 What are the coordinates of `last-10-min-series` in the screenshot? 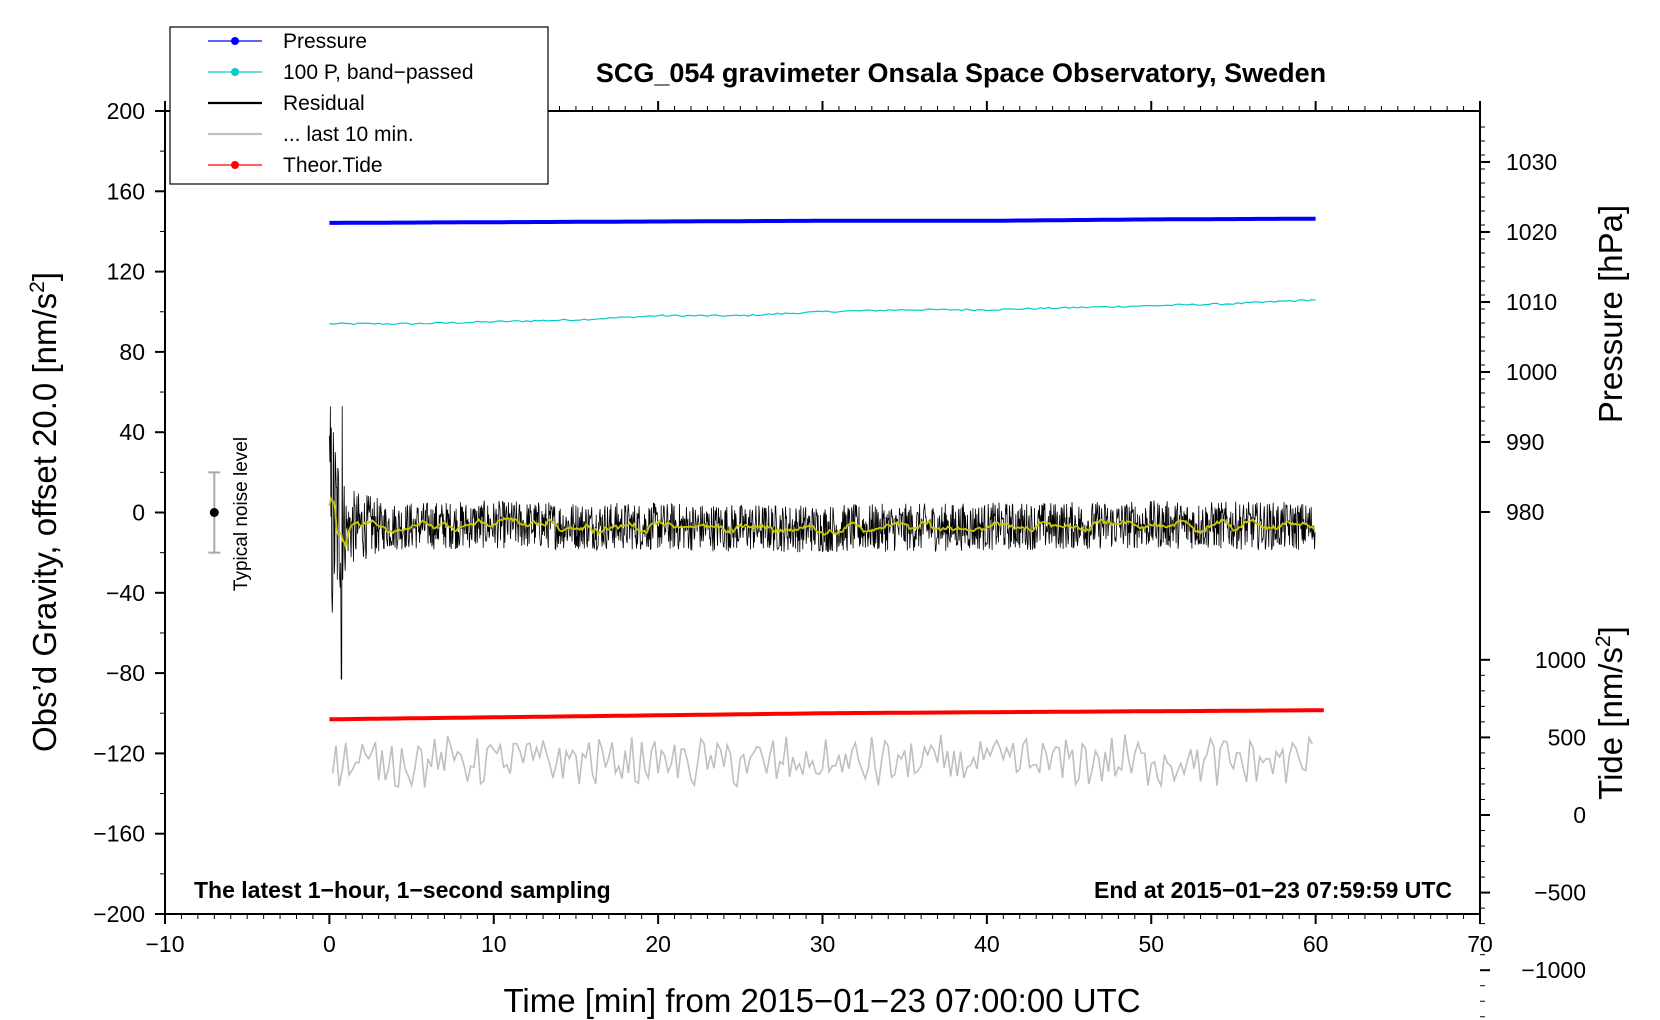 It's located at (822, 761).